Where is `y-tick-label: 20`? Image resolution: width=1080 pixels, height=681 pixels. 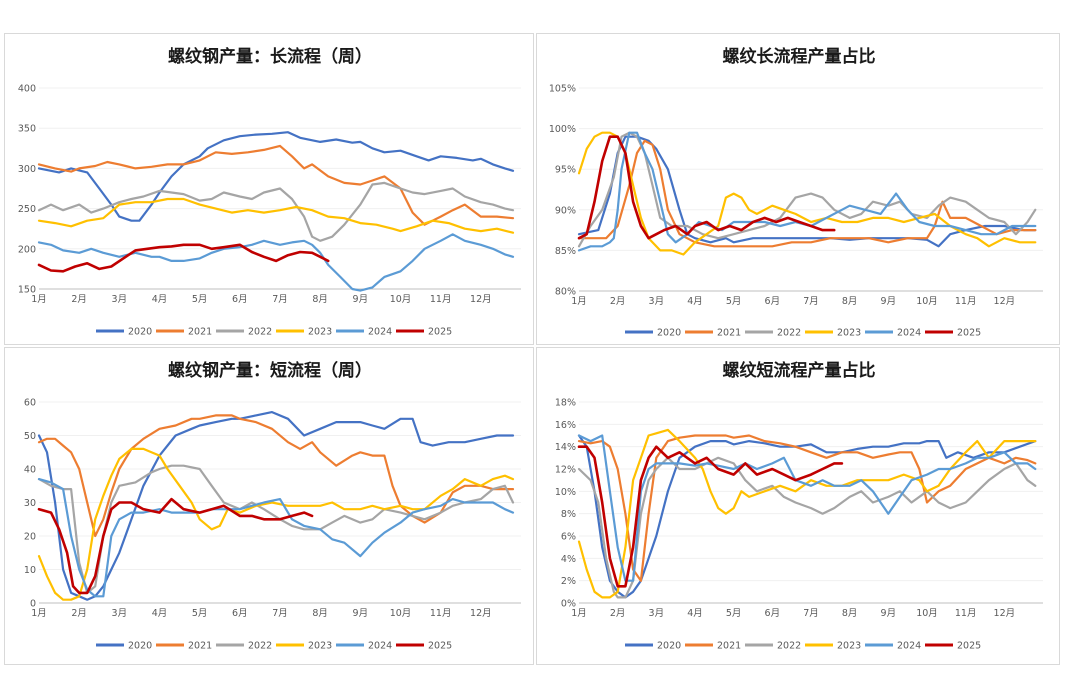
y-tick-label: 20 is located at coordinates (30, 537).